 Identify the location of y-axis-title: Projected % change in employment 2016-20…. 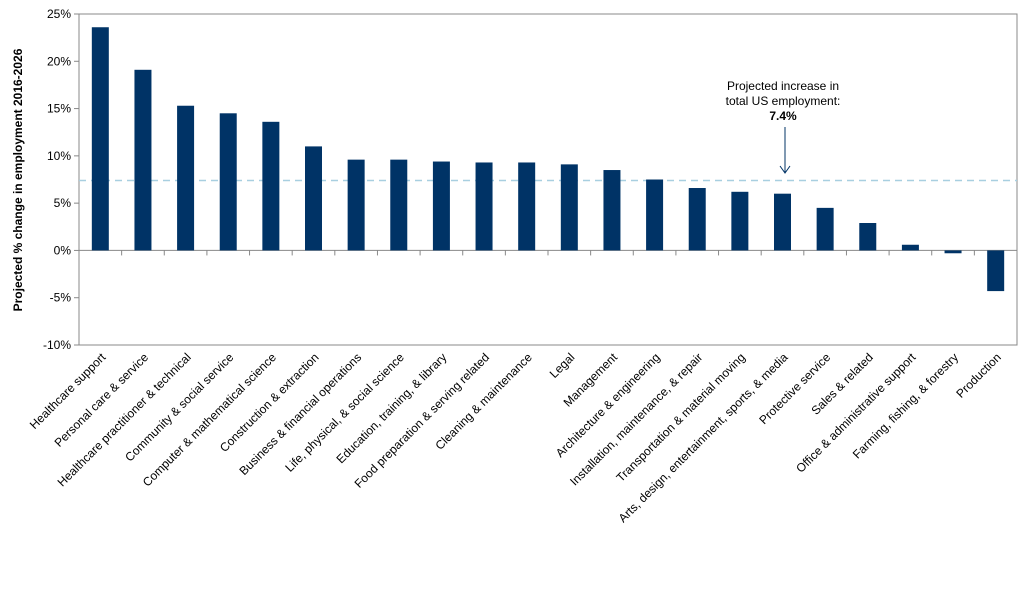
(18, 179).